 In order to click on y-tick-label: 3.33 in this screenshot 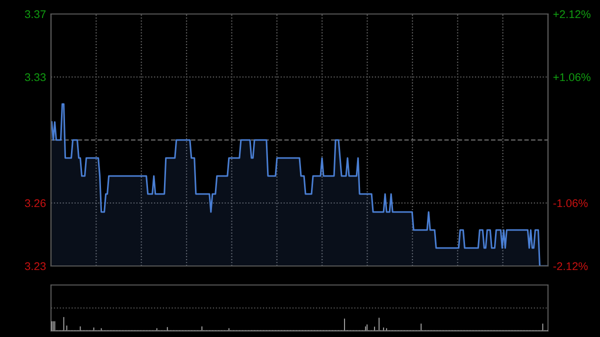, I will do `click(35, 77)`.